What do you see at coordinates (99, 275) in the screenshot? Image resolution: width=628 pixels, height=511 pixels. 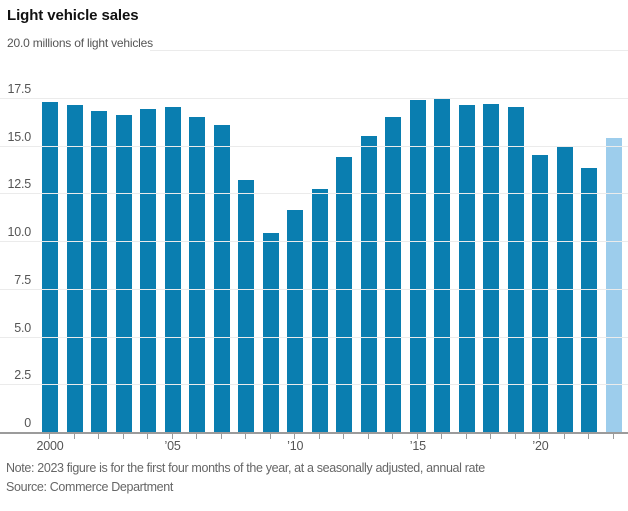 I see `bar-2002` at bounding box center [99, 275].